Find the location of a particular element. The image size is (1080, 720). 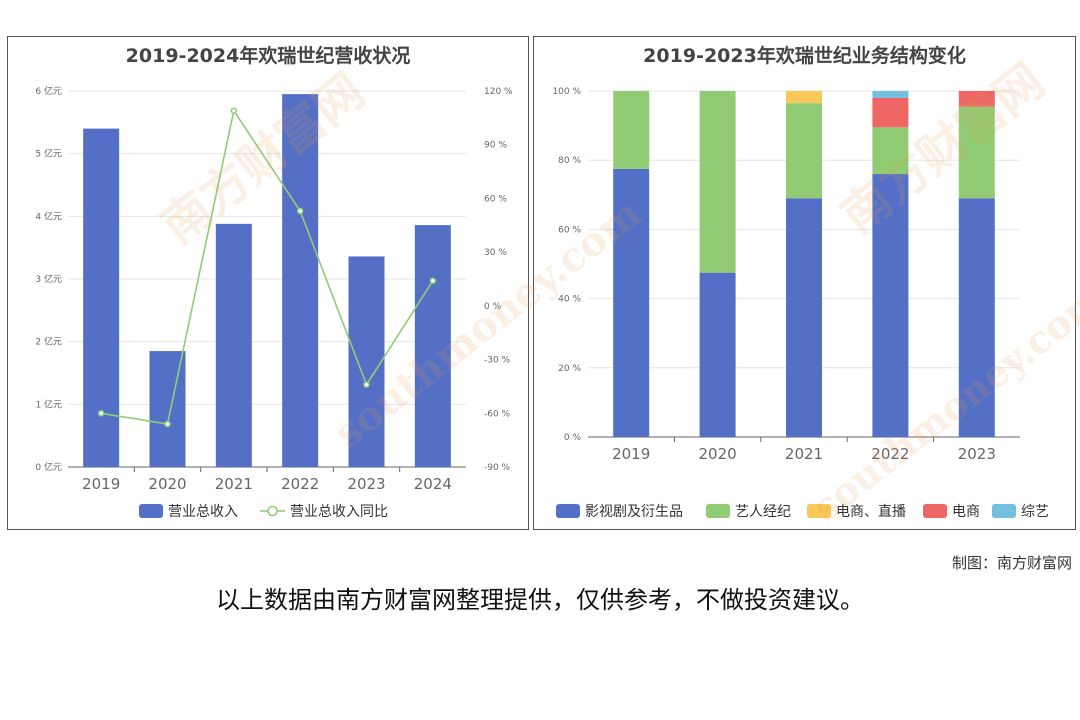

legend-label: 电商 is located at coordinates (966, 512).